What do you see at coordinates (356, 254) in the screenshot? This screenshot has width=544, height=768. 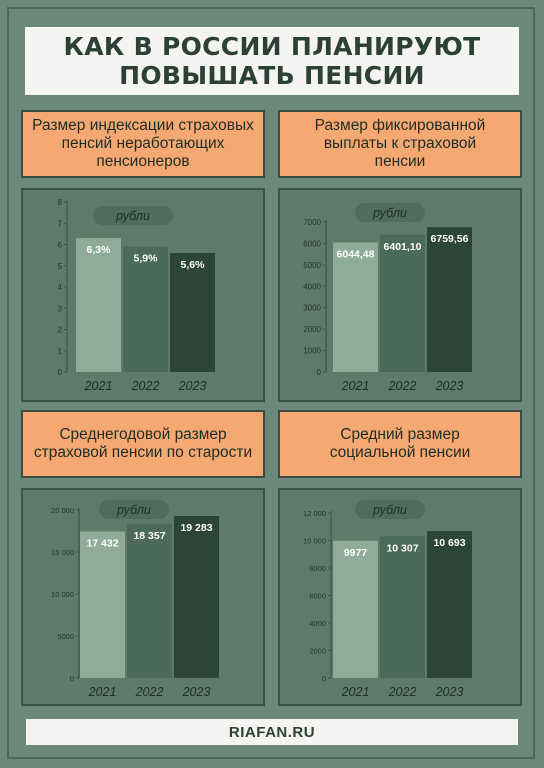 I see `bar-value-label: 6044,48` at bounding box center [356, 254].